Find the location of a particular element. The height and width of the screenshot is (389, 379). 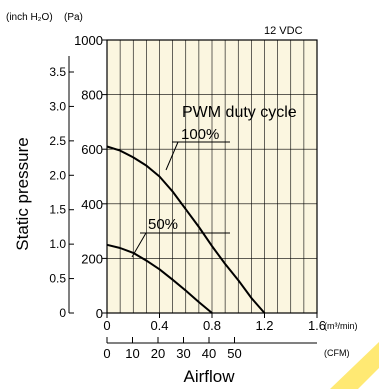

x-primary-unit-label: (m³/min) is located at coordinates (341, 326).